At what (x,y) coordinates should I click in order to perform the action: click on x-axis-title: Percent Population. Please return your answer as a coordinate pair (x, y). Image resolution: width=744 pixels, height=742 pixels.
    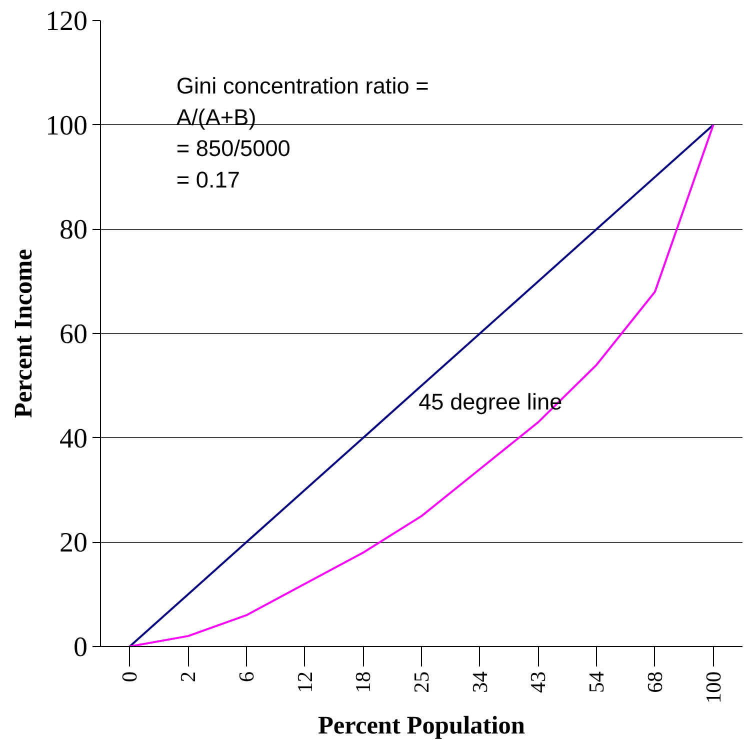
    Looking at the image, I should click on (422, 725).